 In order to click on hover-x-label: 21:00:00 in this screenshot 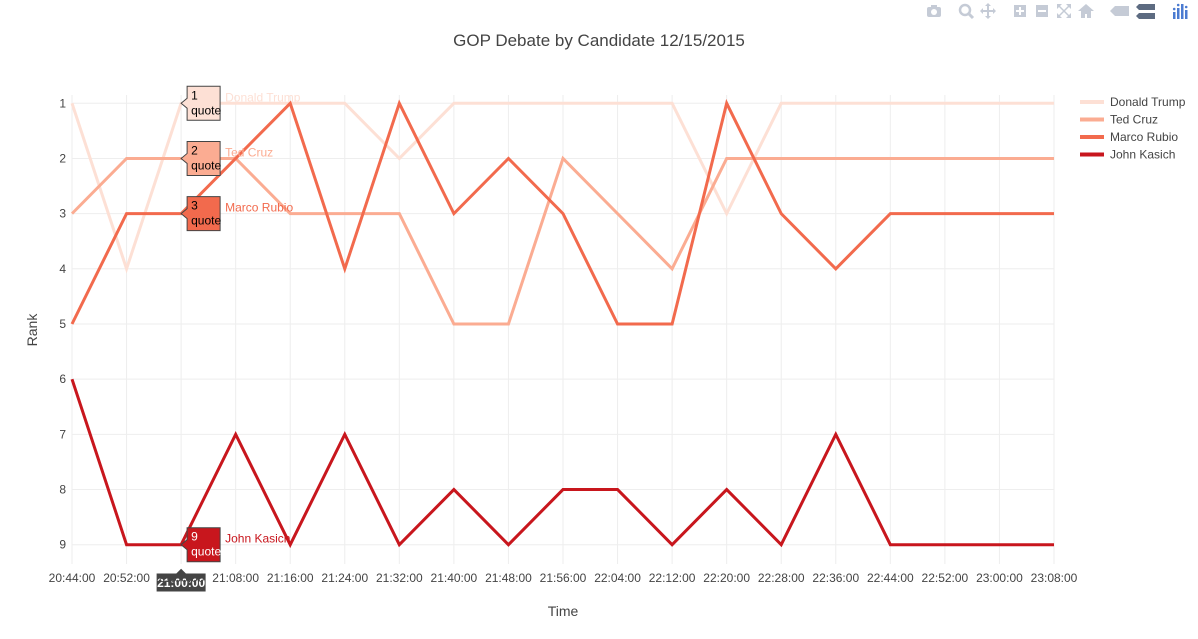, I will do `click(181, 580)`.